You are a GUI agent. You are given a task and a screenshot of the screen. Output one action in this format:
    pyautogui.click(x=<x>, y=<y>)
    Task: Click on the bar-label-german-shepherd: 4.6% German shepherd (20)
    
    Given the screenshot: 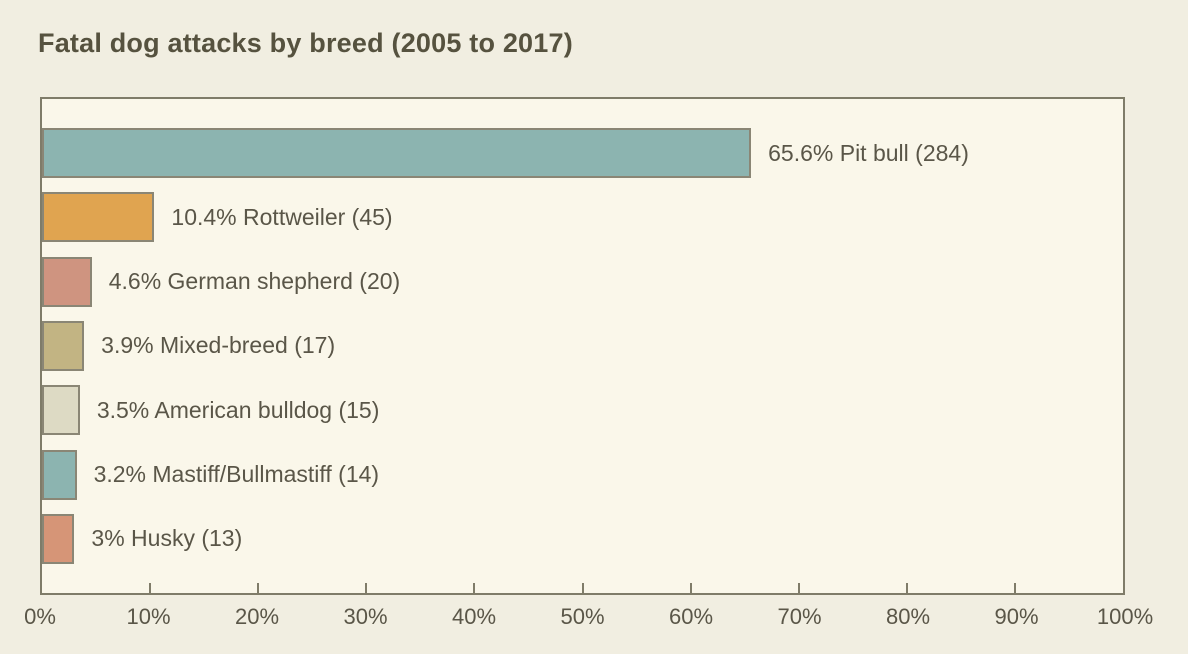 What is the action you would take?
    pyautogui.click(x=254, y=281)
    